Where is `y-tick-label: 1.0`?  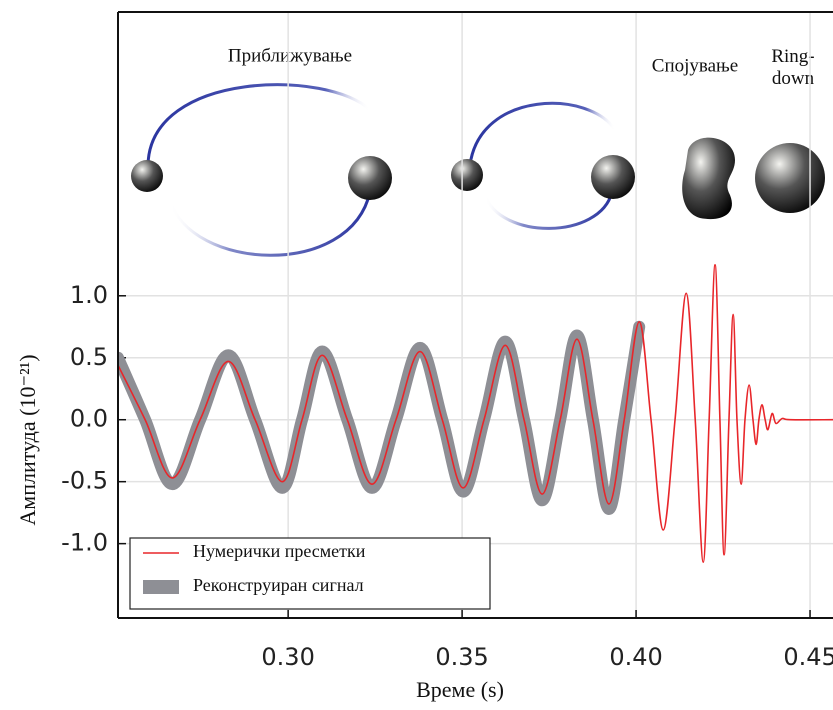 y-tick-label: 1.0 is located at coordinates (89, 295).